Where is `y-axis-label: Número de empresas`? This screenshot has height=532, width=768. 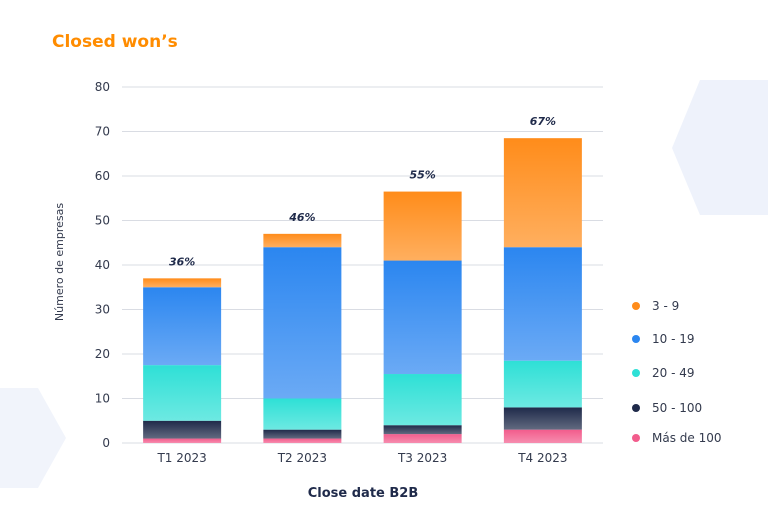 y-axis-label: Número de empresas is located at coordinates (59, 262).